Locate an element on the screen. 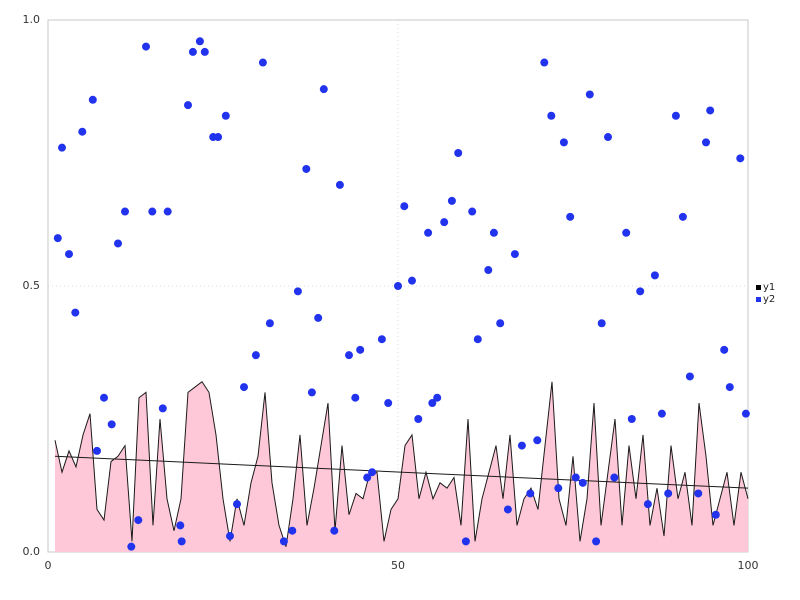 Image resolution: width=800 pixels, height=600 pixels. legend-entry-y2: y2 is located at coordinates (765, 299).